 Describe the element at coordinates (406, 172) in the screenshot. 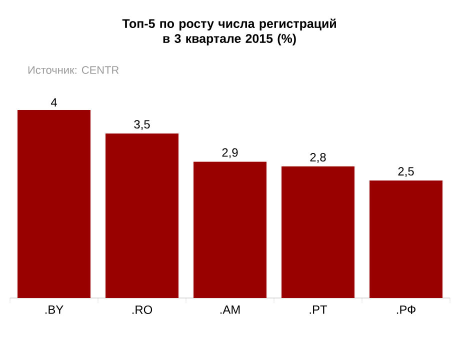

I see `data-label: 2,5` at that location.